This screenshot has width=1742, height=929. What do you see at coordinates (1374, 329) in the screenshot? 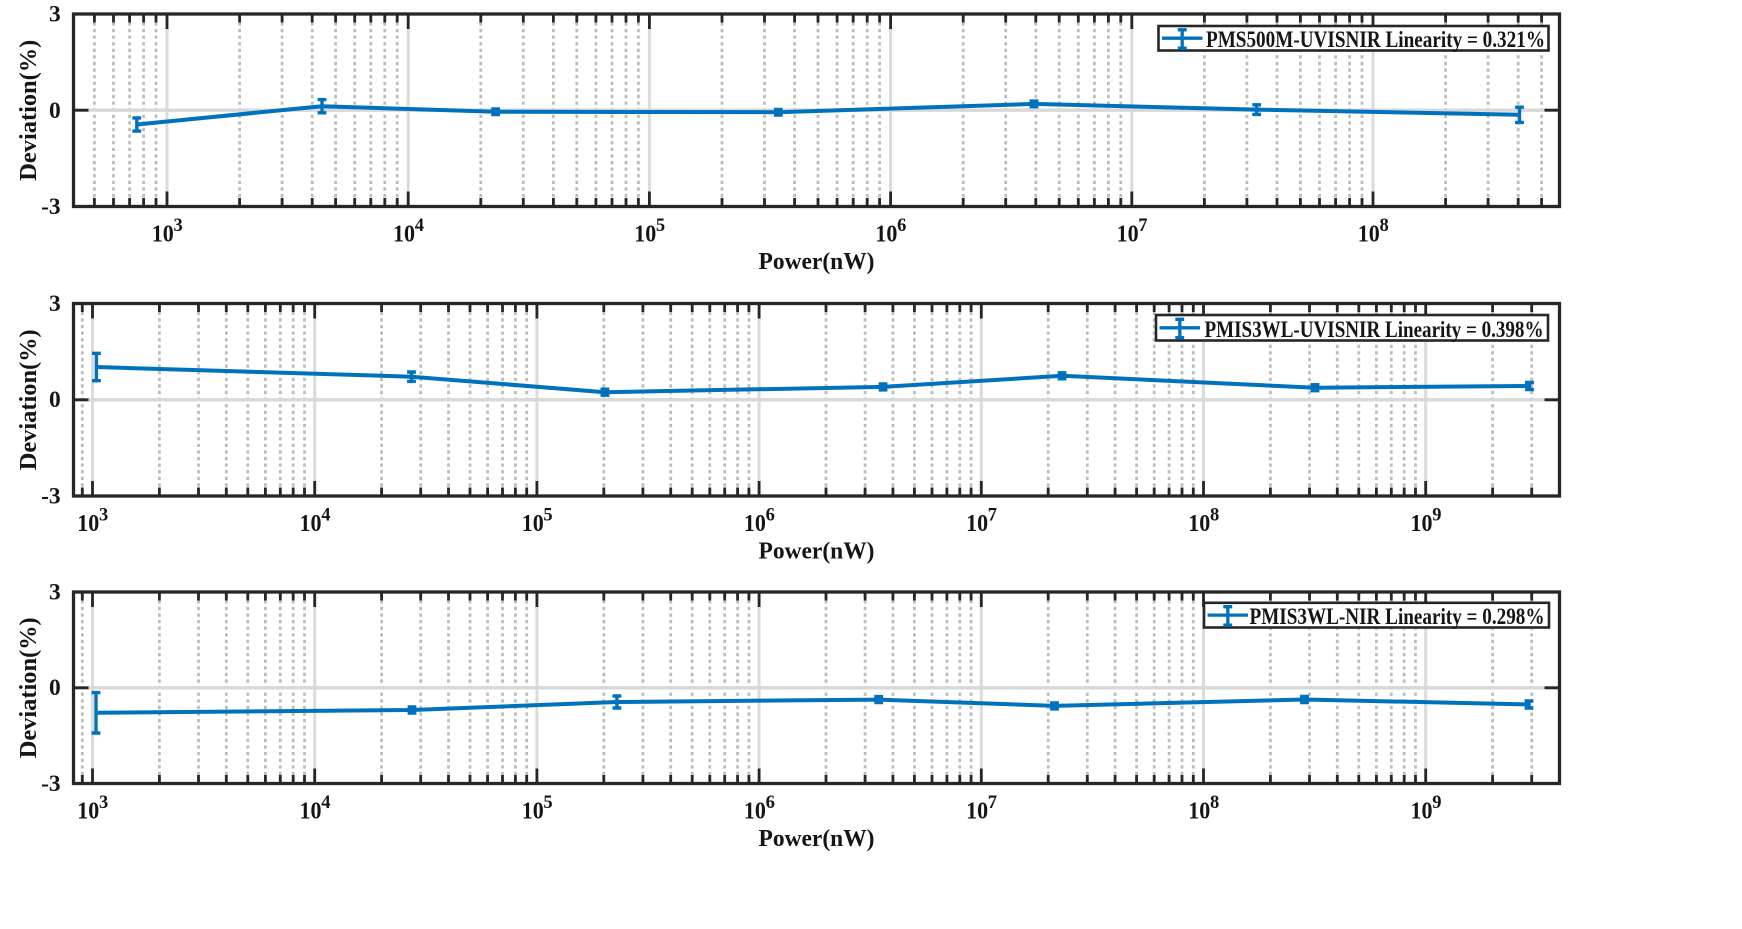
I see `svg-text:PMIS3WL-UVISNIR Linearity = 0.: PMIS3WL-UVISNIR Linearity = 0.398%` at bounding box center [1374, 329].